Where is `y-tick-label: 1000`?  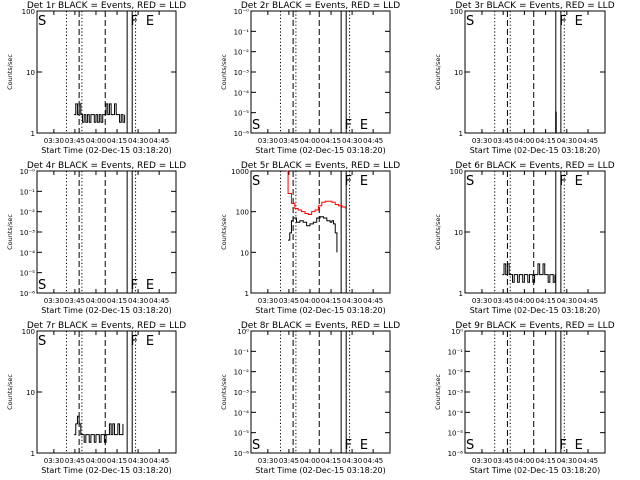
y-tick-label: 1000 is located at coordinates (240, 172).